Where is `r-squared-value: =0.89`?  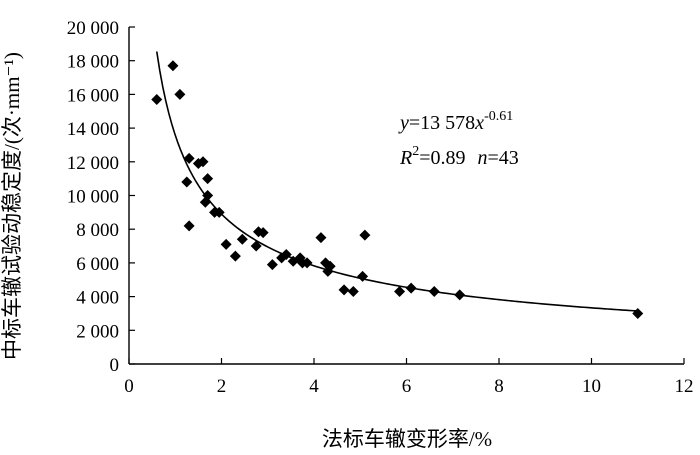 r-squared-value: =0.89 is located at coordinates (442, 158).